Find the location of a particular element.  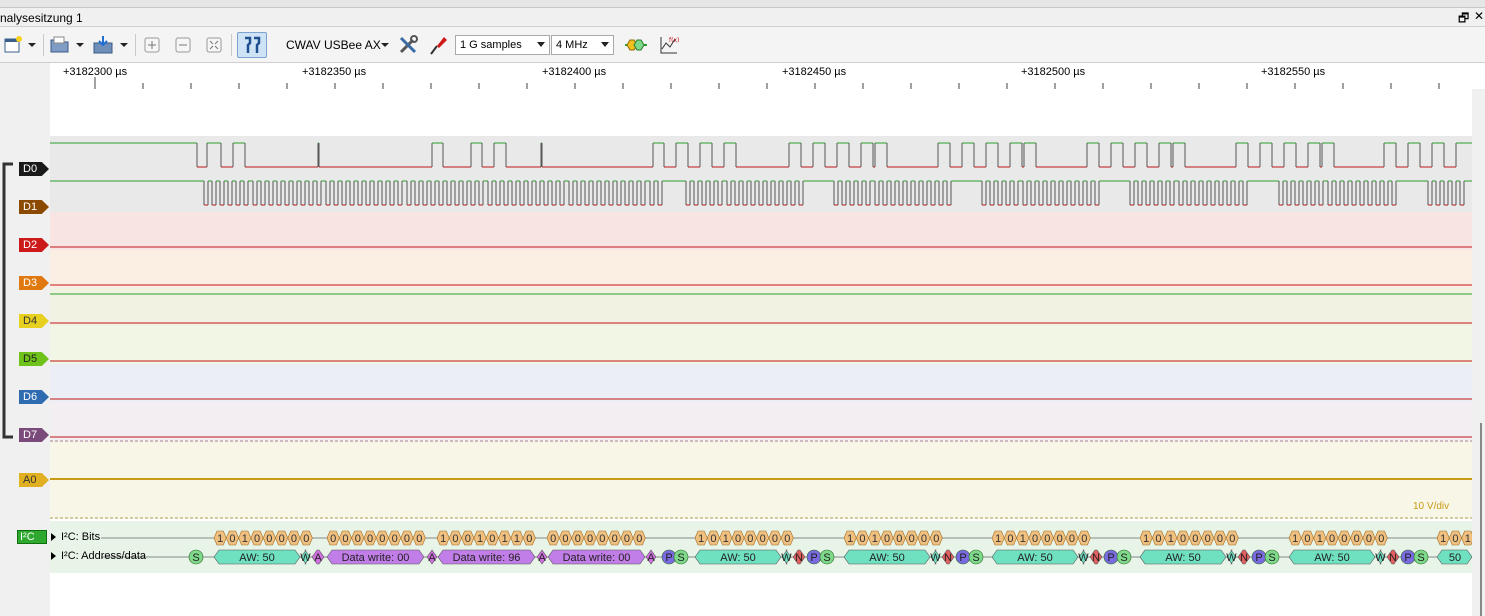

zoom-fit-button is located at coordinates (214, 45).